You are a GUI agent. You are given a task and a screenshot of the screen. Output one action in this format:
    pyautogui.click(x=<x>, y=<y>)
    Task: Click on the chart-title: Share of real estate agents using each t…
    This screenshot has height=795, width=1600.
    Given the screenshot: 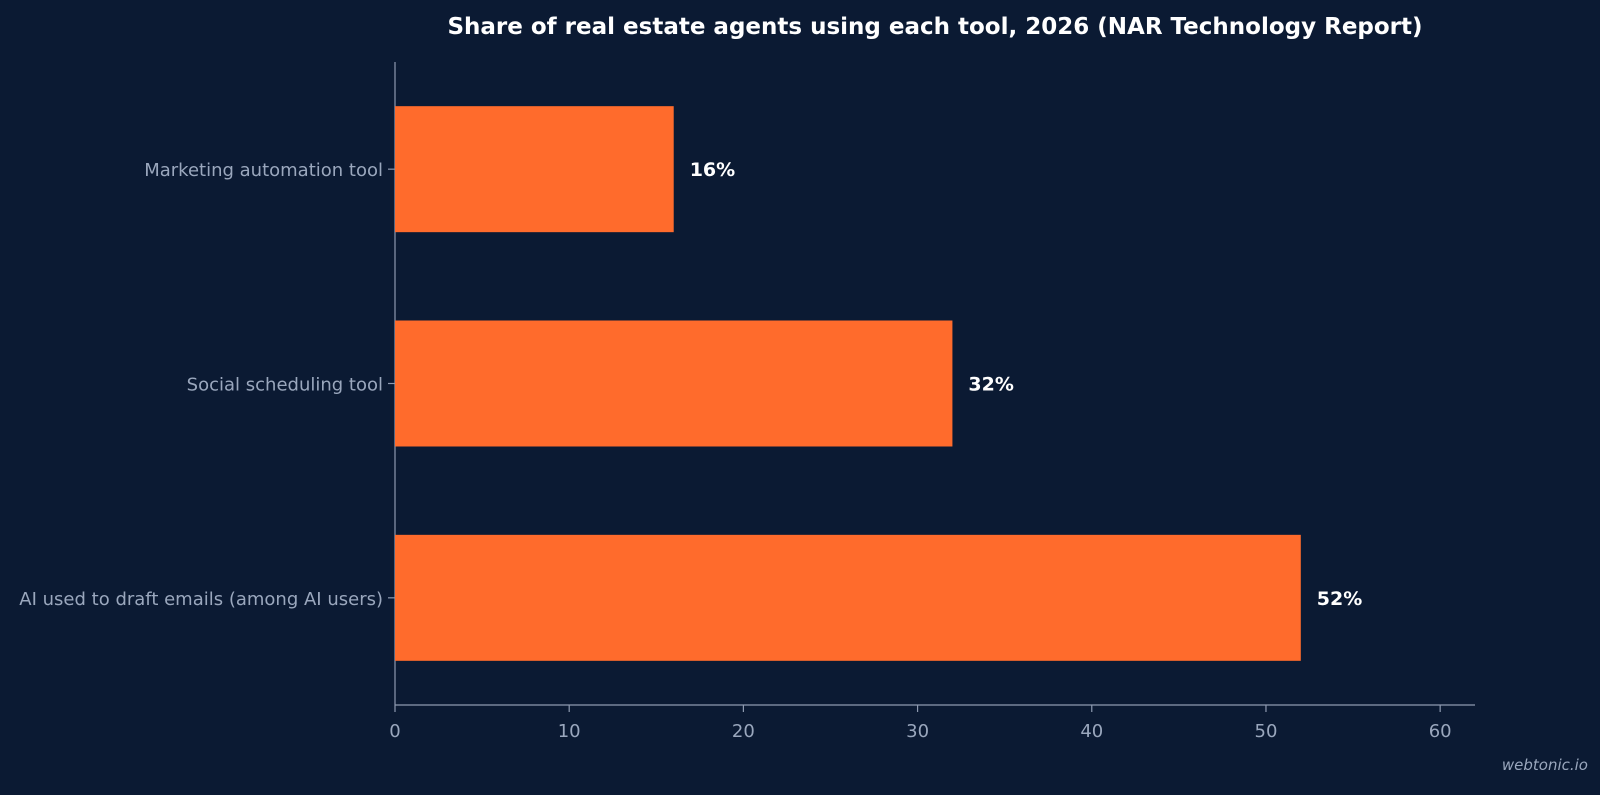 What is the action you would take?
    pyautogui.click(x=934, y=27)
    